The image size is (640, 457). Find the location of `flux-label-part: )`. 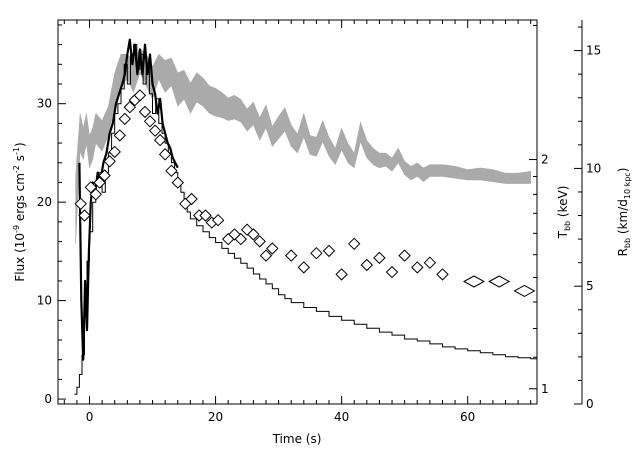

flux-label-part: ) is located at coordinates (20, 144).